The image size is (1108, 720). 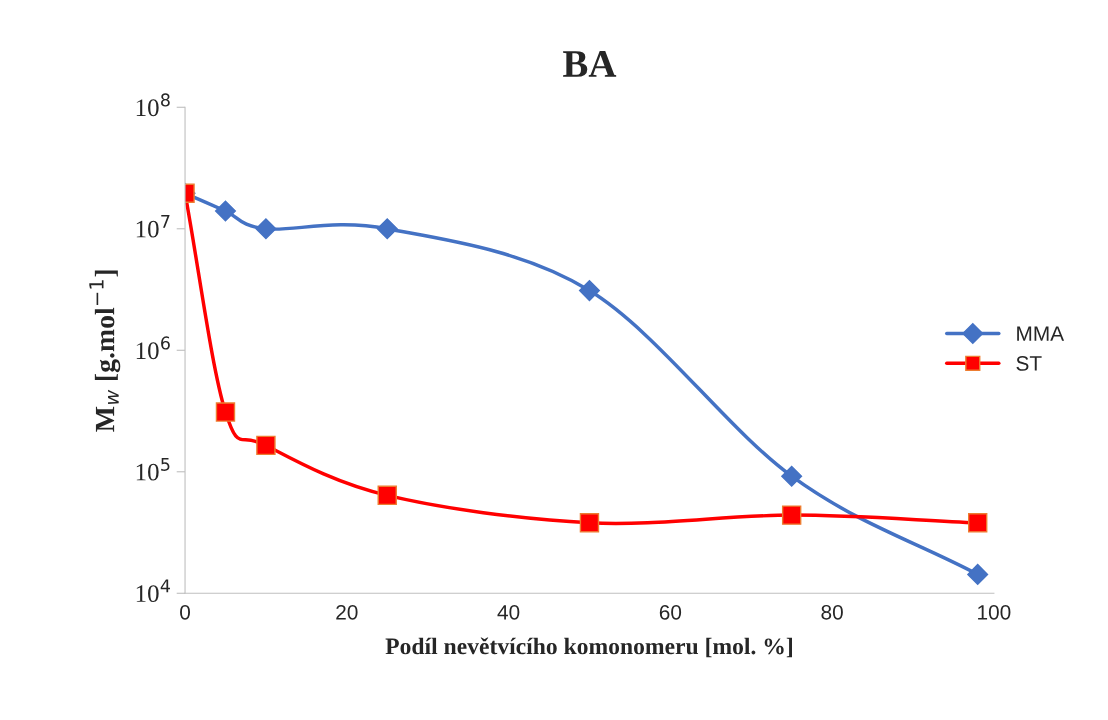 What do you see at coordinates (153, 226) in the screenshot?
I see `y-tick-label: 10$^{7}$` at bounding box center [153, 226].